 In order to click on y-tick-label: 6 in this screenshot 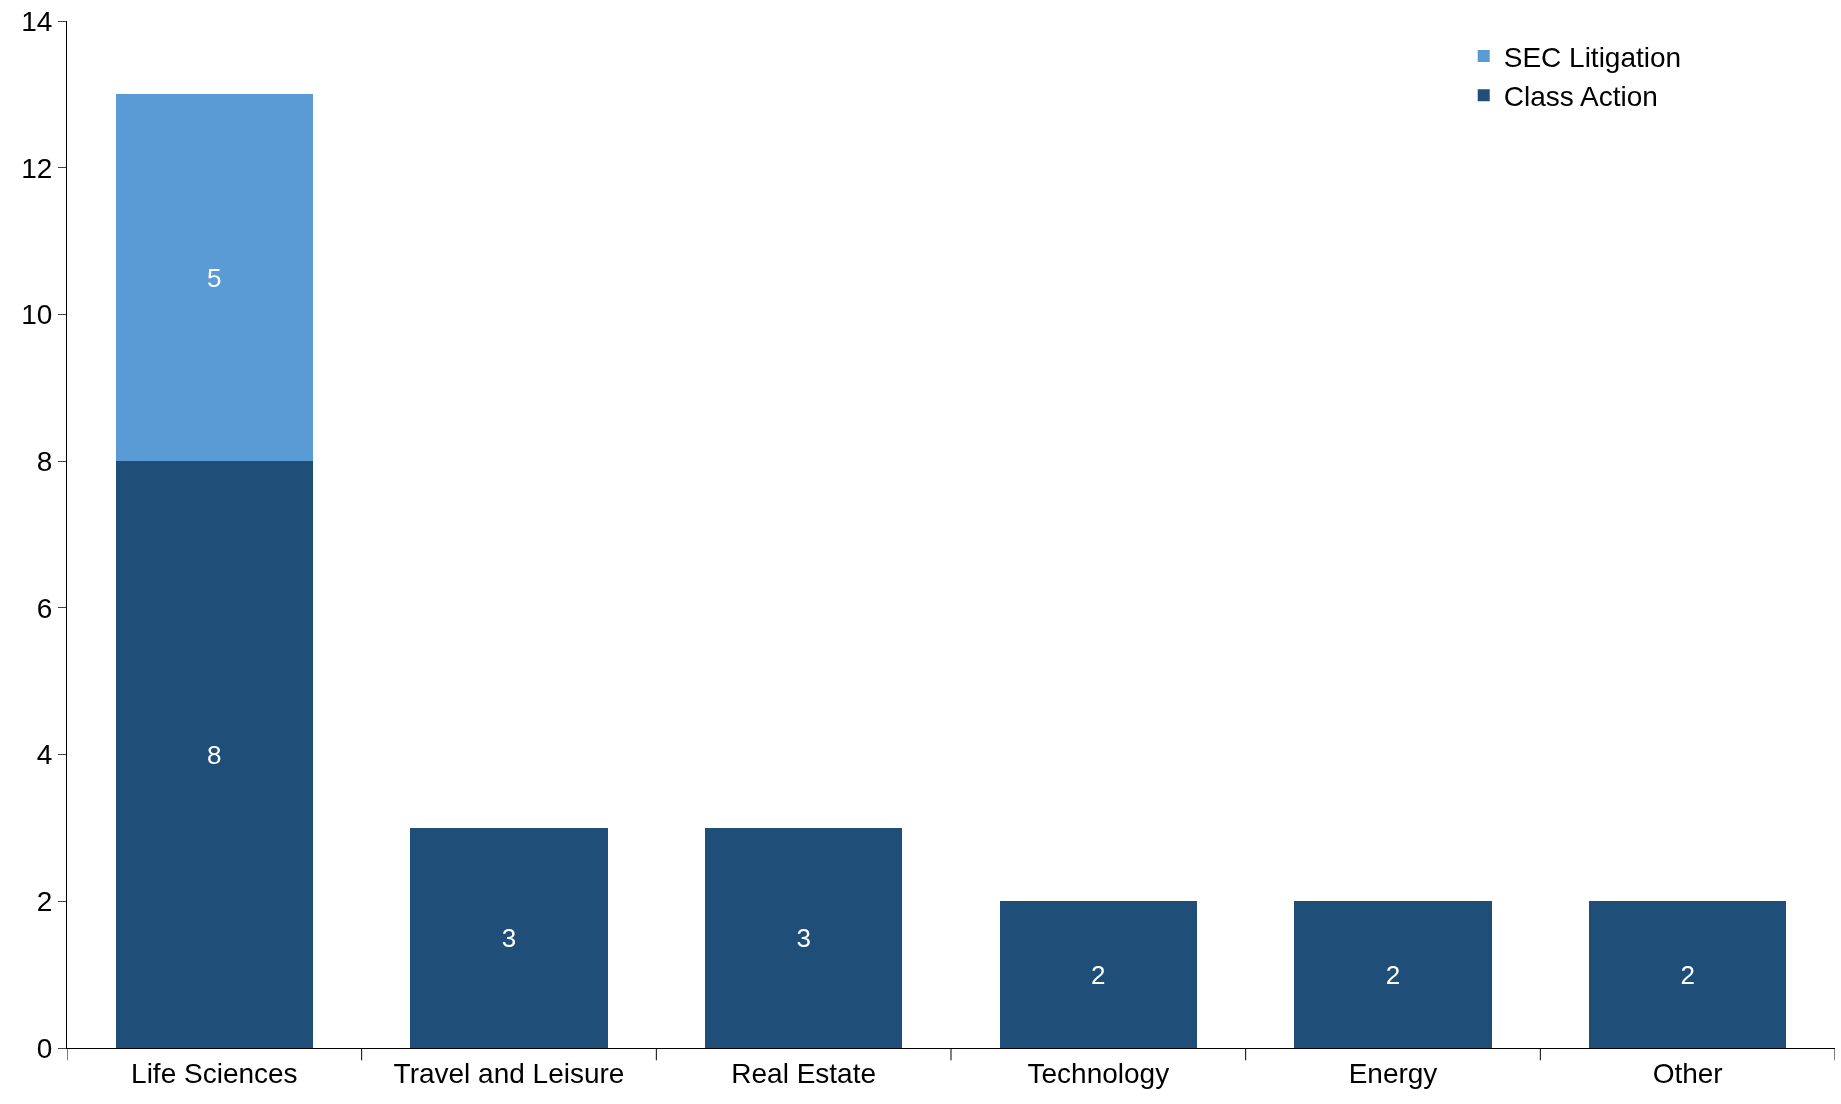, I will do `click(44, 608)`.